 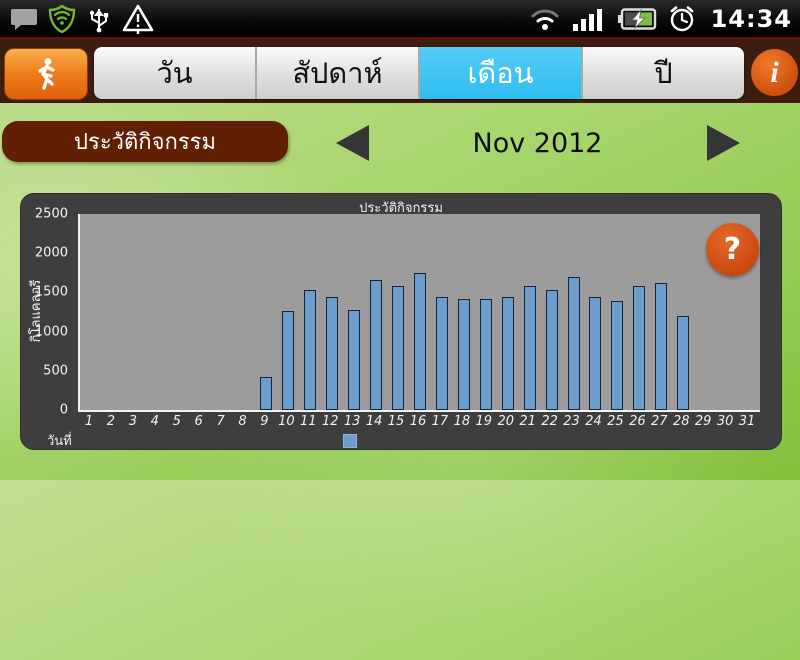 What do you see at coordinates (63, 410) in the screenshot?
I see `y-tick-label: 0` at bounding box center [63, 410].